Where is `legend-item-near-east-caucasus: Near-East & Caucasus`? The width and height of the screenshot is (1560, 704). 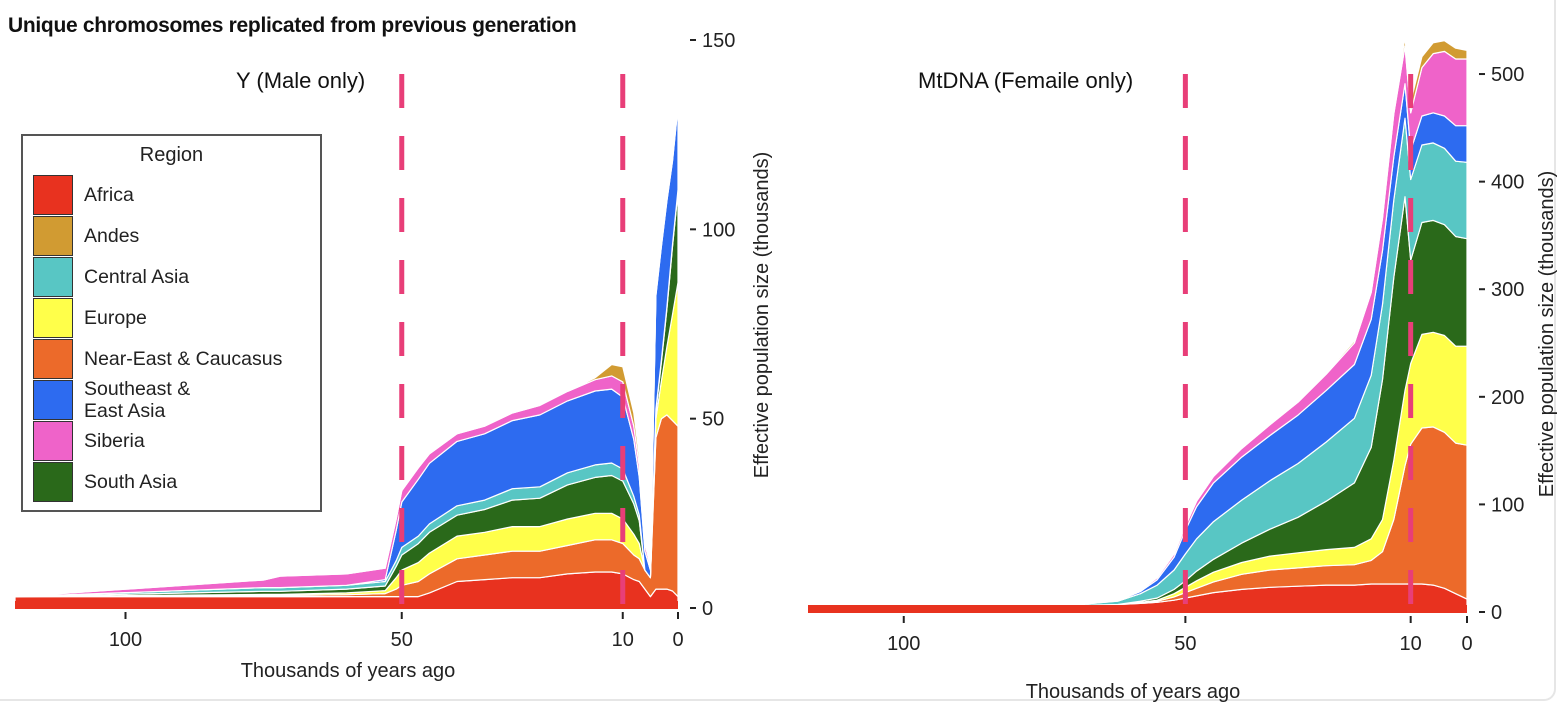
legend-item-near-east-caucasus: Near-East & Caucasus is located at coordinates (178, 358).